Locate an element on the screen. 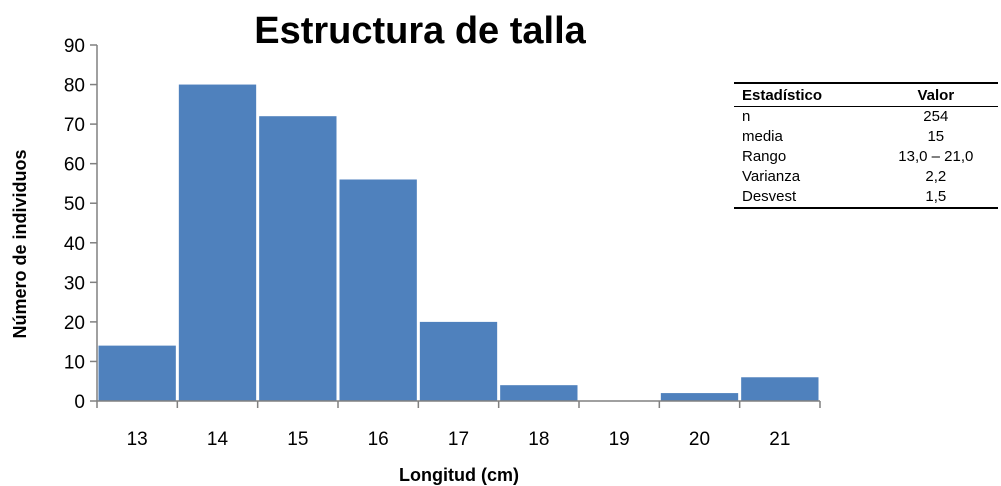 Image resolution: width=1001 pixels, height=486 pixels. stats-label: media is located at coordinates (762, 136).